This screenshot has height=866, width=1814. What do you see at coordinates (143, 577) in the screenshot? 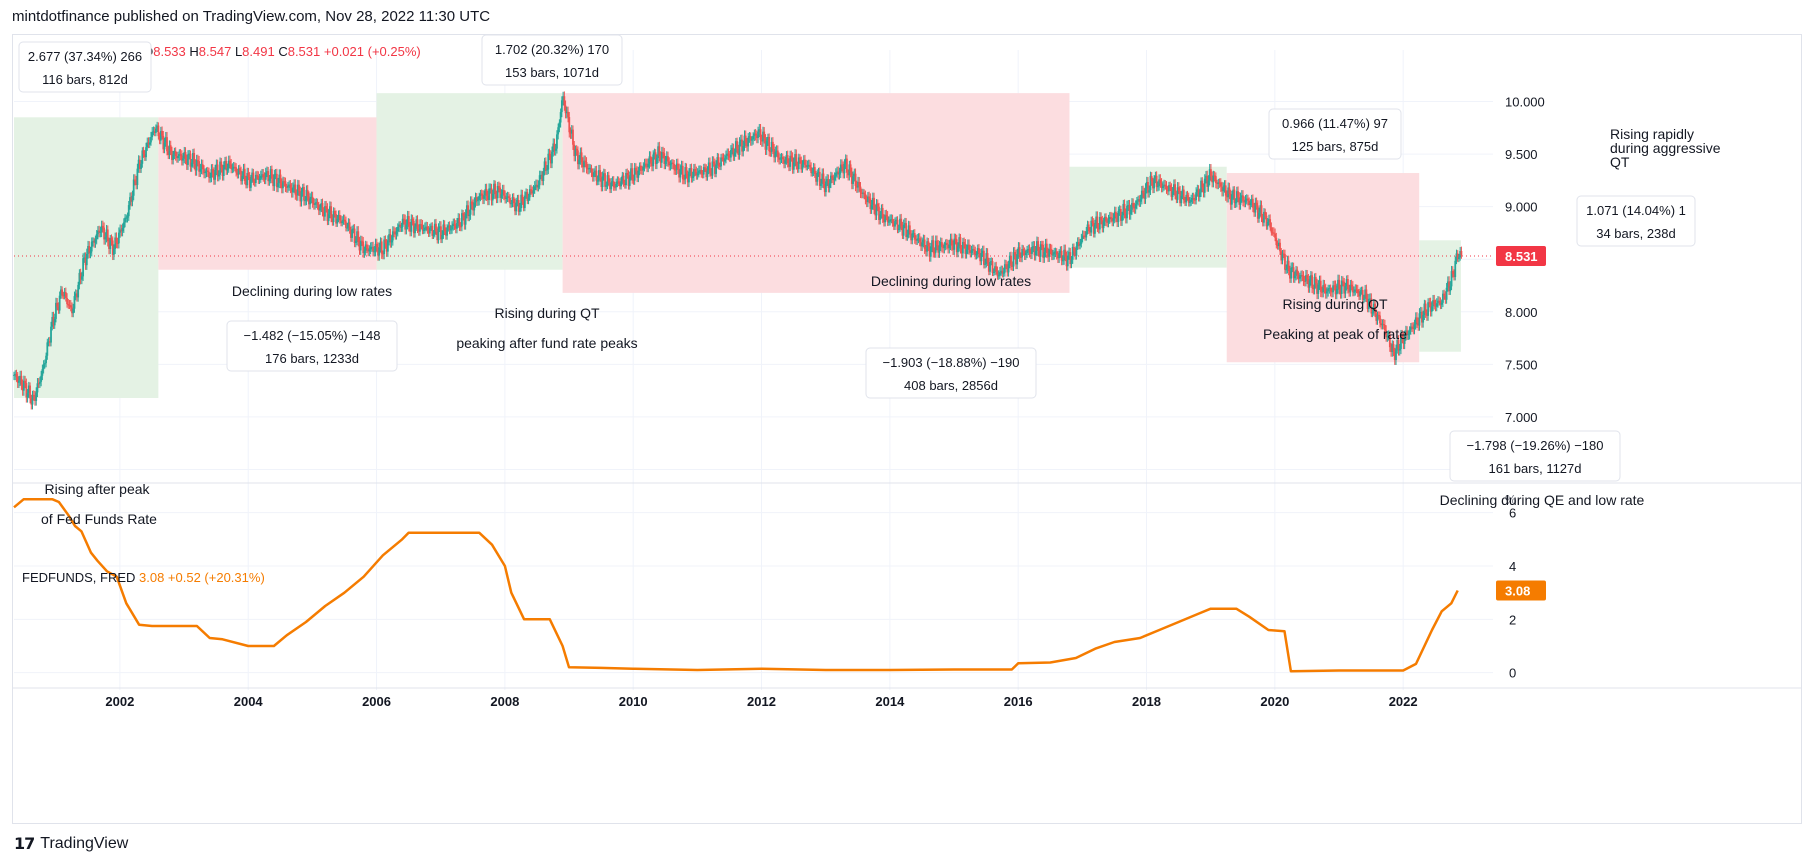
I see `fedfunds-legend: FEDFUNDS, FRED 3.08 +0.52 (+20.31%)` at bounding box center [143, 577].